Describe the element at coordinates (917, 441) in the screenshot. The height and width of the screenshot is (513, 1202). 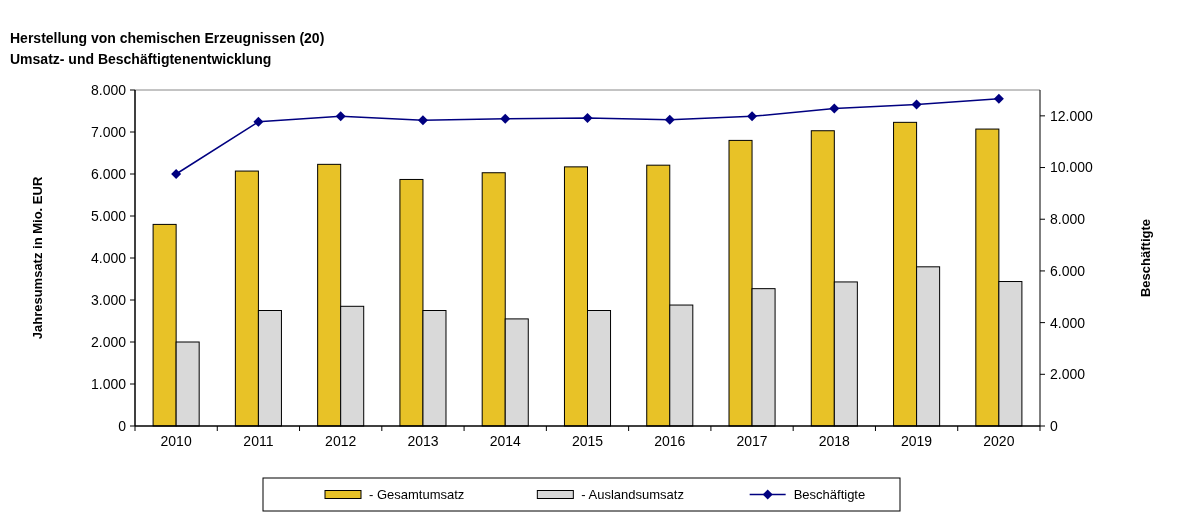
I see `x-tick-label: 2019` at that location.